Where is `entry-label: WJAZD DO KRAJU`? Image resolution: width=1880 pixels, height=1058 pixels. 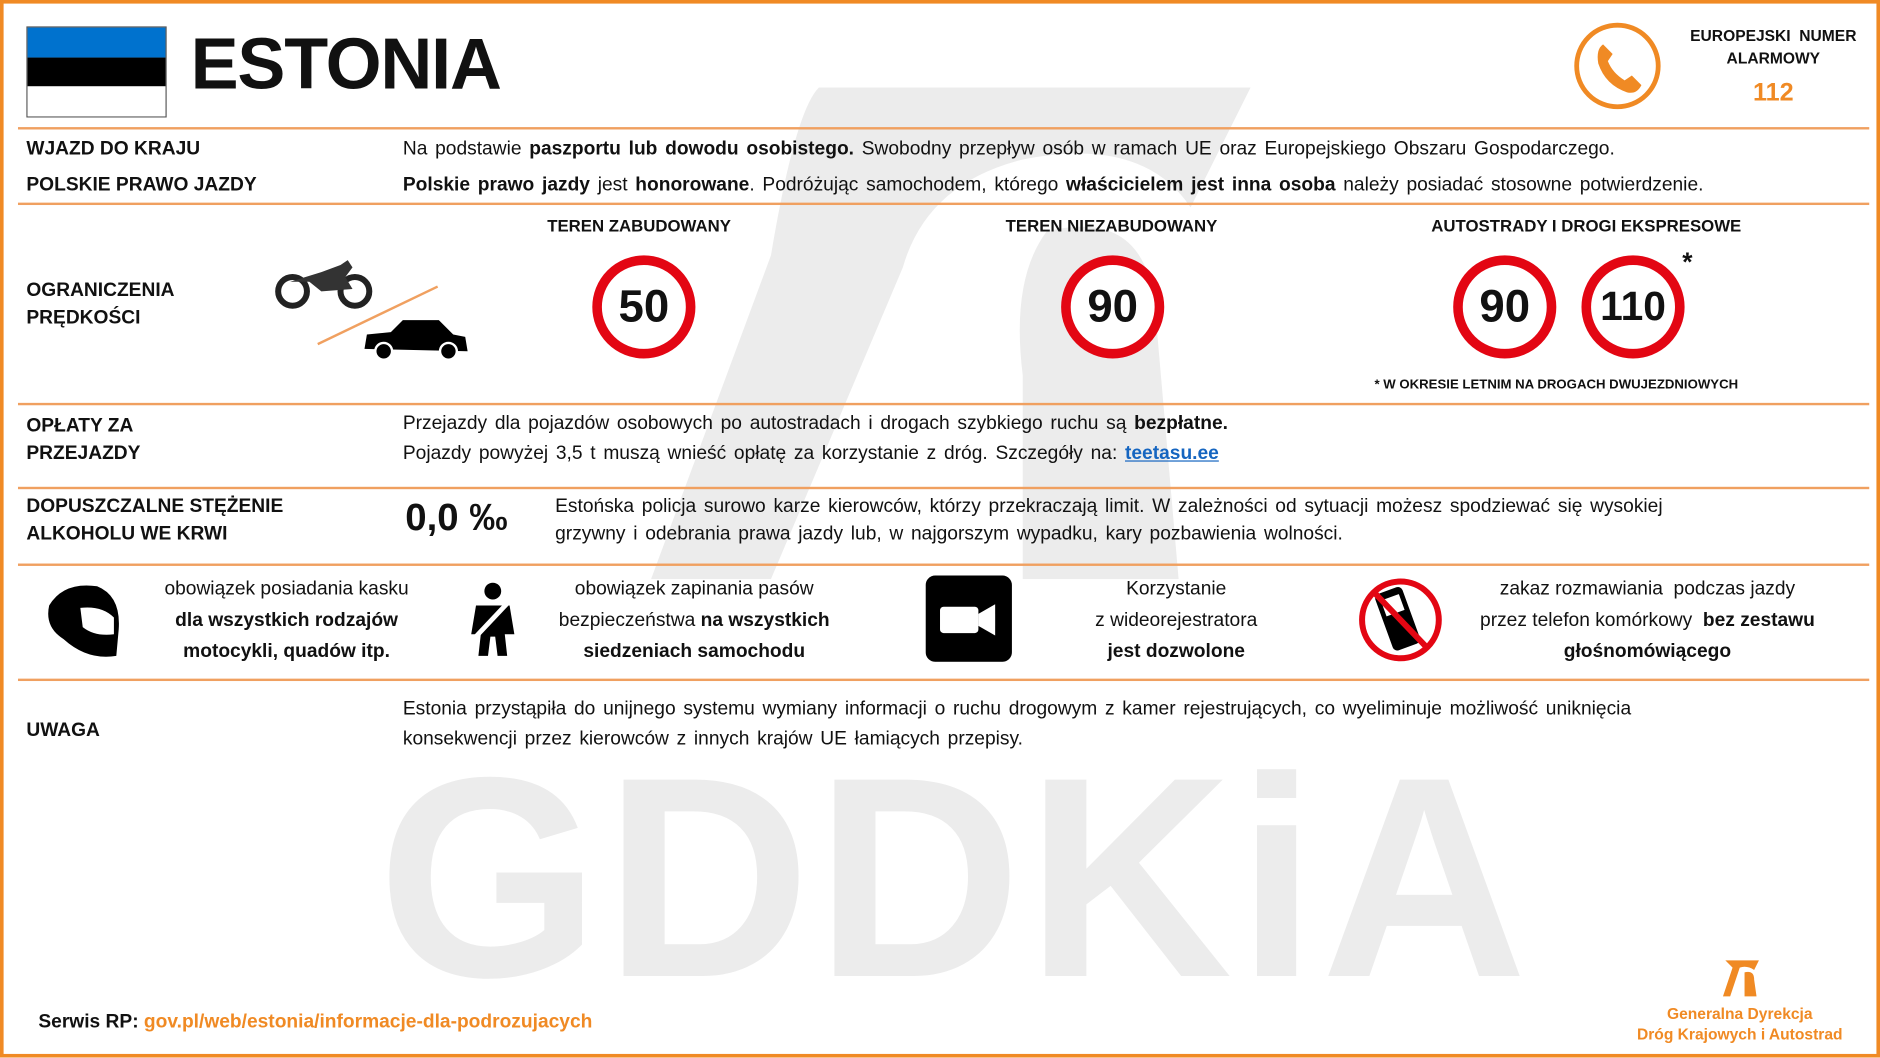 entry-label: WJAZD DO KRAJU is located at coordinates (113, 149).